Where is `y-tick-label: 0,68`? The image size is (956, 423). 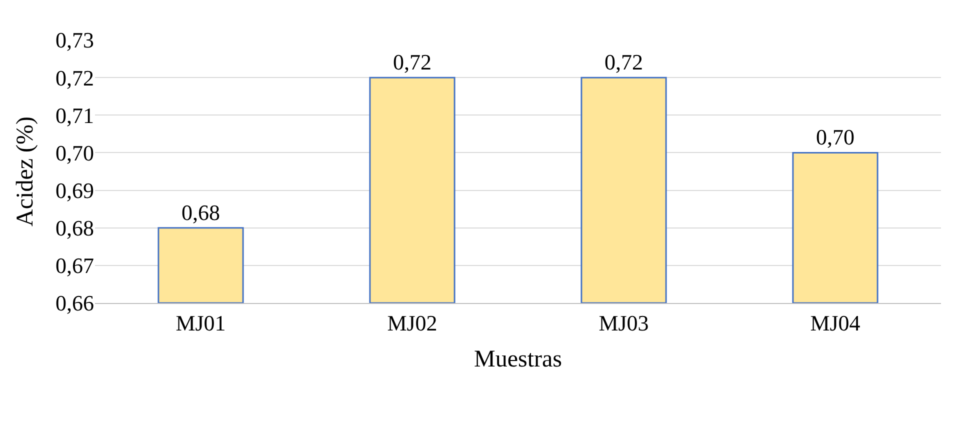
y-tick-label: 0,68 is located at coordinates (75, 228).